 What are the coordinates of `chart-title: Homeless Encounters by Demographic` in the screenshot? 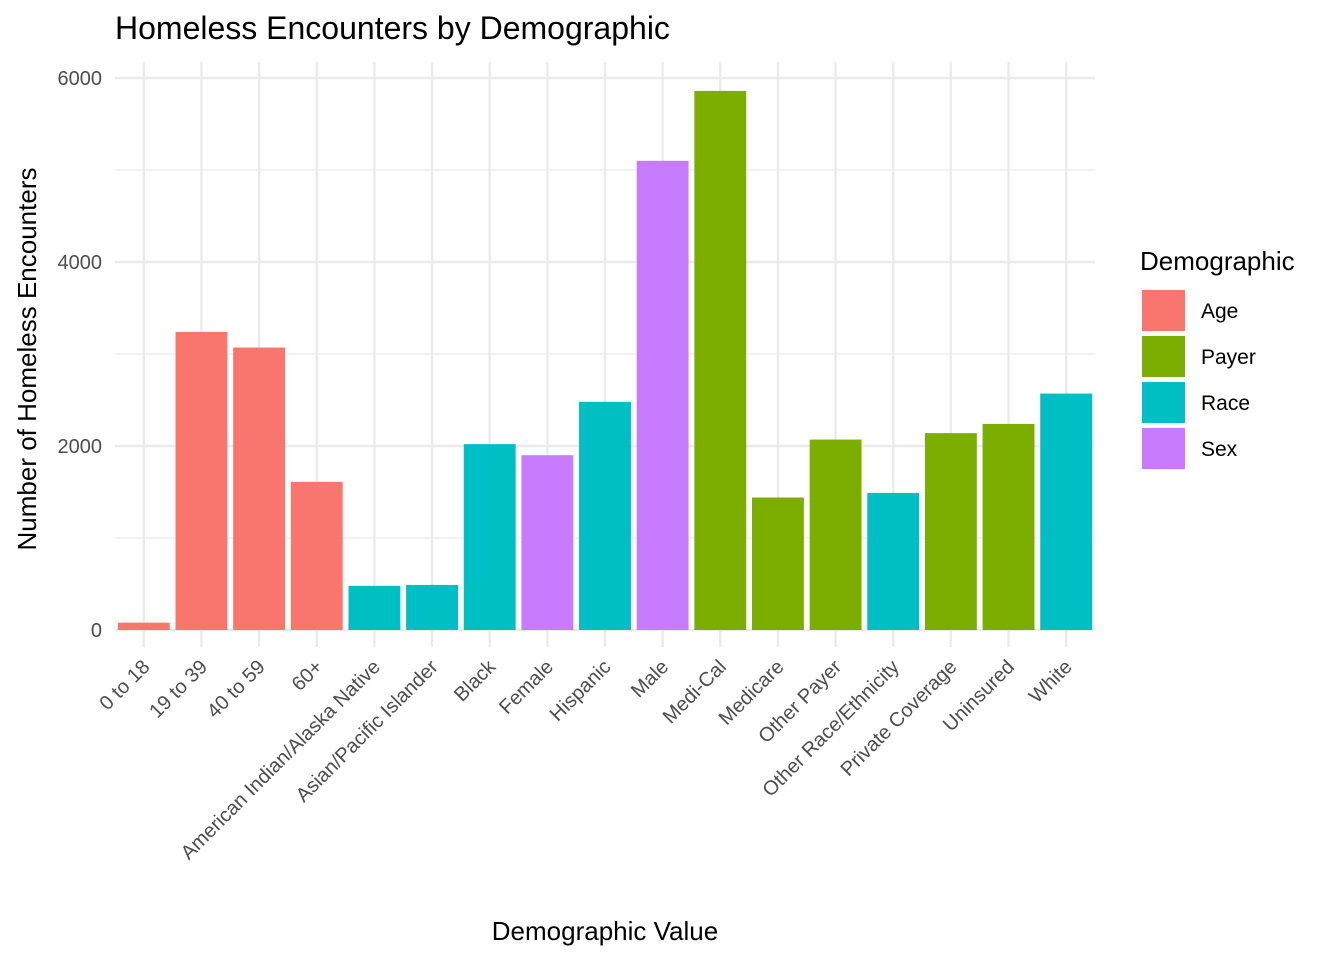 It's located at (392, 28).